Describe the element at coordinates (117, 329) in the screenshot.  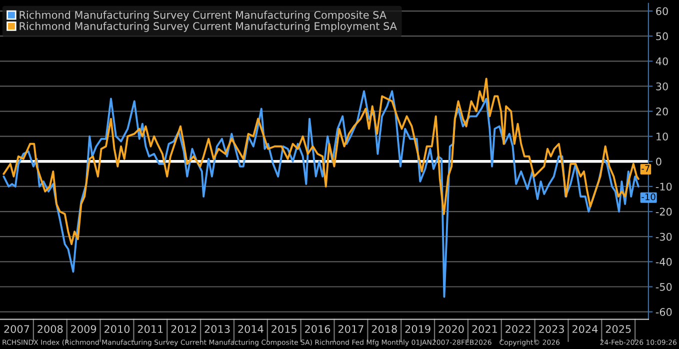
I see `x-tick-label: 2010` at that location.